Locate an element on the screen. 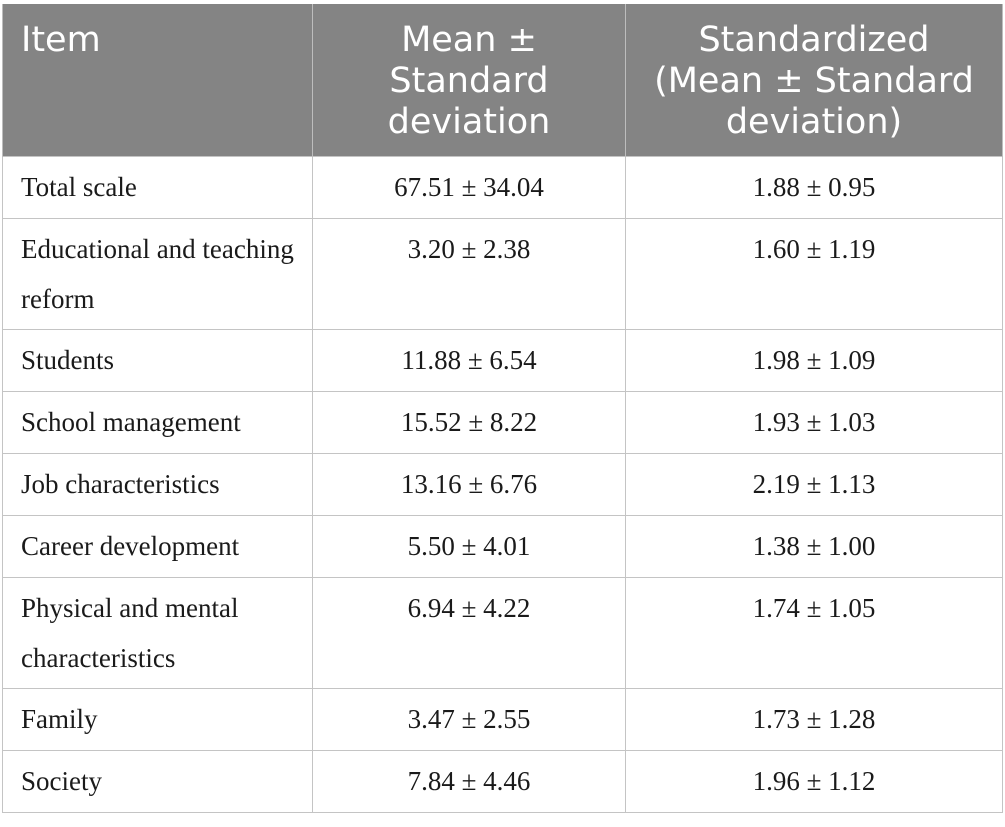  cell-mean-sd: 67.51 ± 34.04 is located at coordinates (469, 187).